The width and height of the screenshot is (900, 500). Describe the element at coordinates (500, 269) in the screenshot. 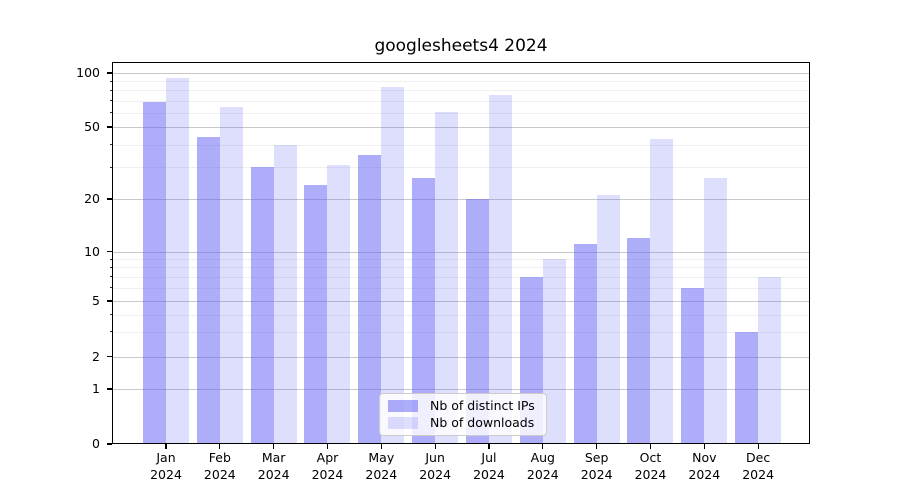

I see `bar-downloads-jul` at that location.